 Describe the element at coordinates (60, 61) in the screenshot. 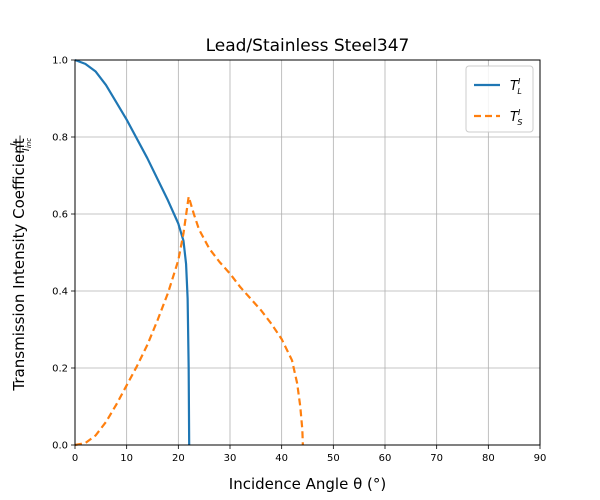

I see `y-tick-label: 1.0` at that location.